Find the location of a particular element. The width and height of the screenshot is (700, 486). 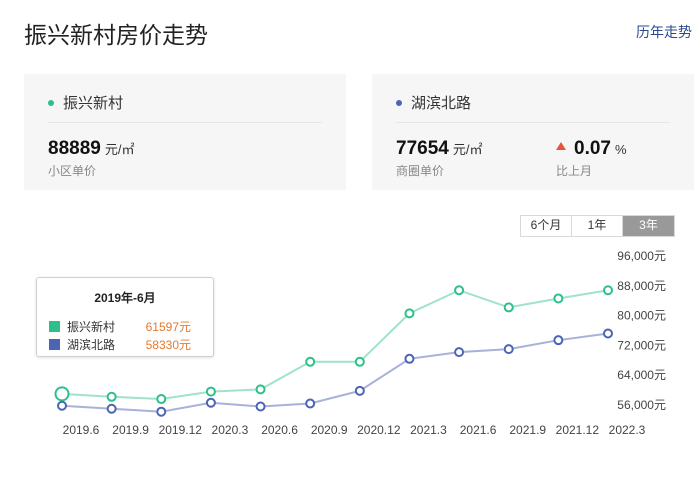

x-tick-label: 2021.12 is located at coordinates (578, 430).